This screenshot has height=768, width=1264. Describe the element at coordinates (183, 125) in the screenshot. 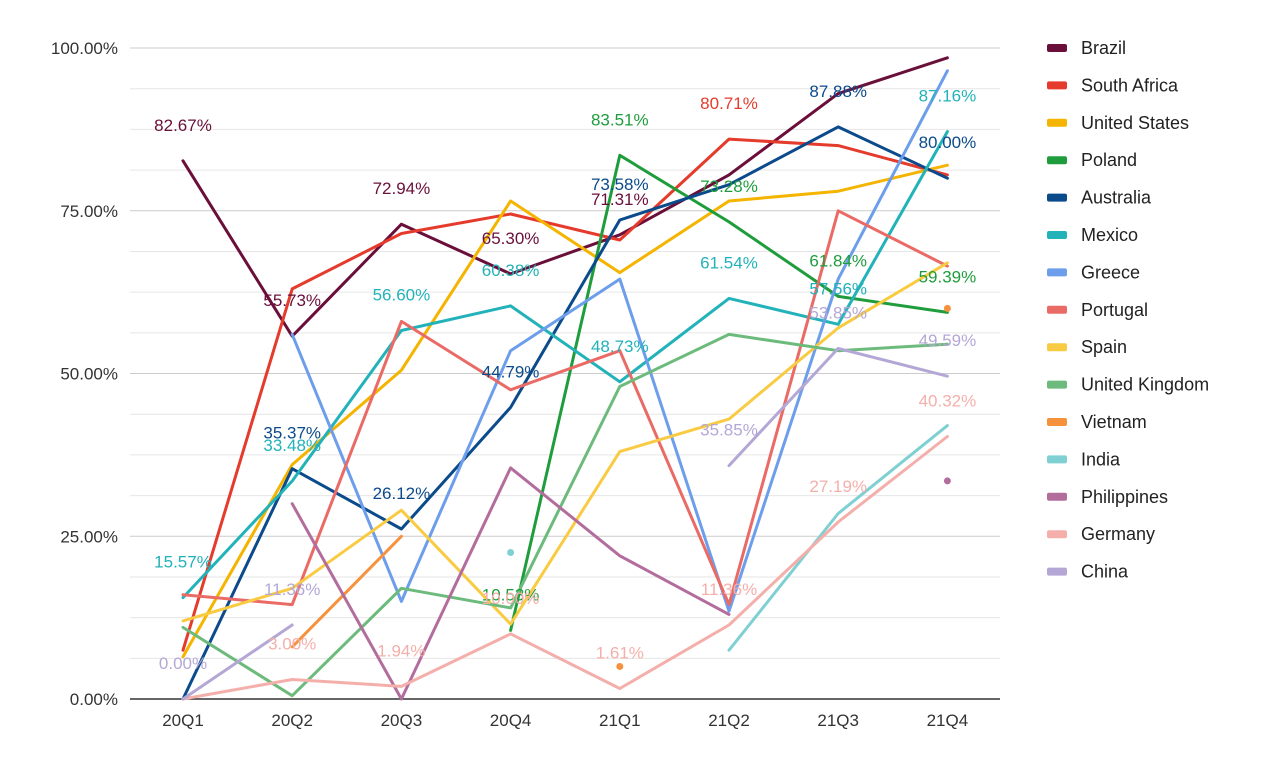

I see `data-label: 82.67%` at that location.